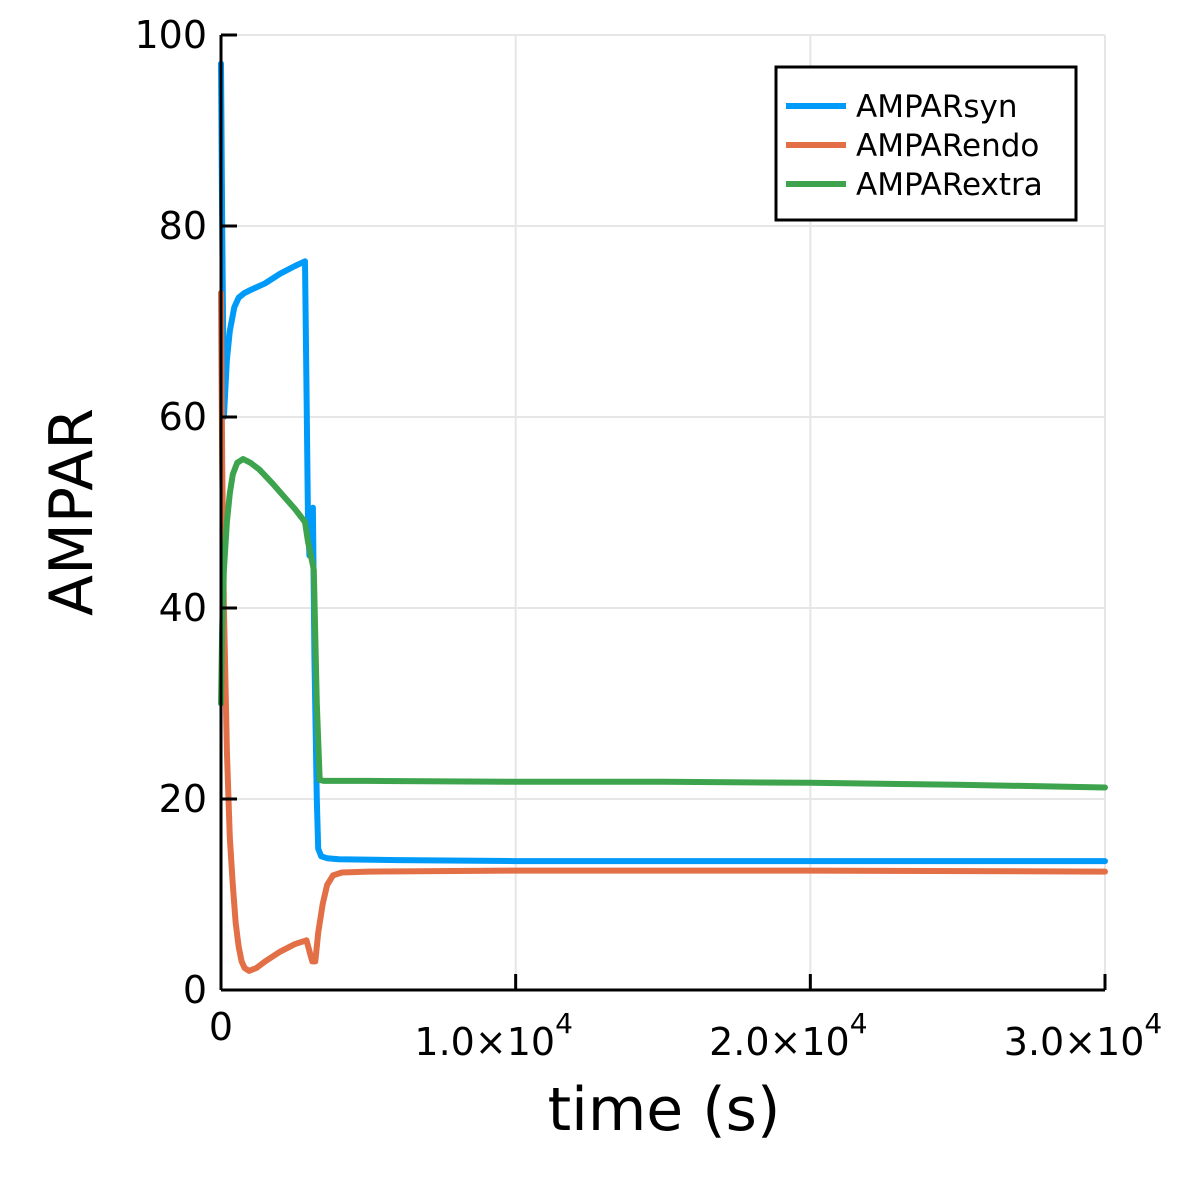  Describe the element at coordinates (788, 1035) in the screenshot. I see `x-tick-label-2: 2.0×10⁴` at that location.